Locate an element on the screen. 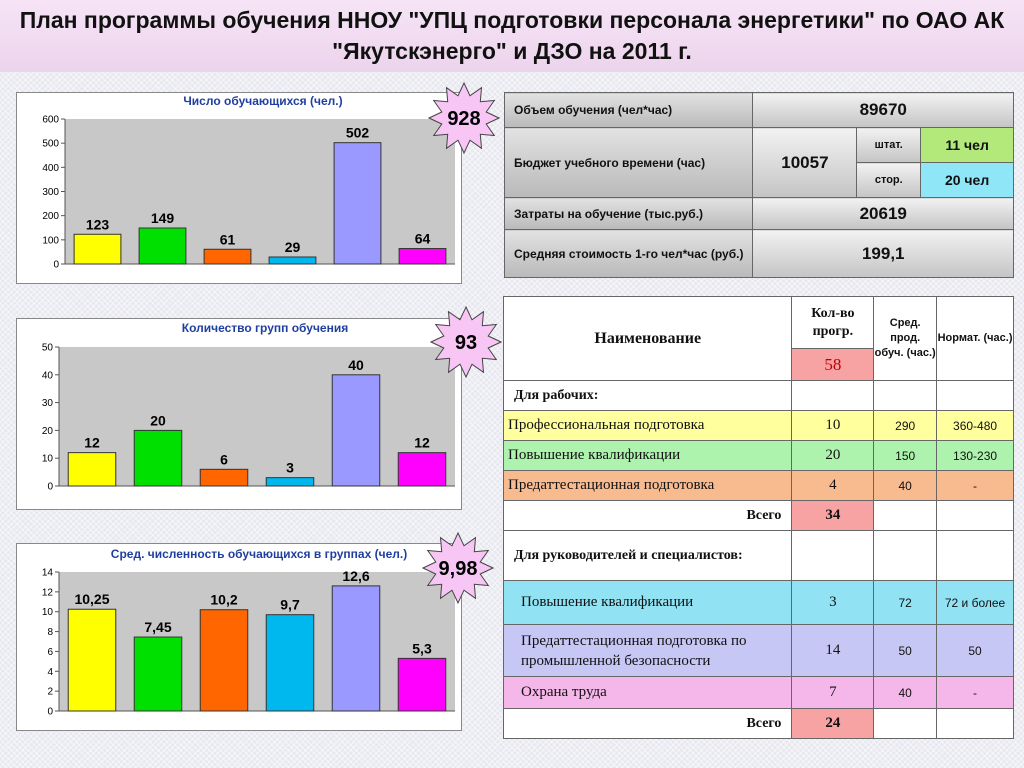 Image resolution: width=1024 pixels, height=768 pixels. staff-value: 11 чел is located at coordinates (967, 145).